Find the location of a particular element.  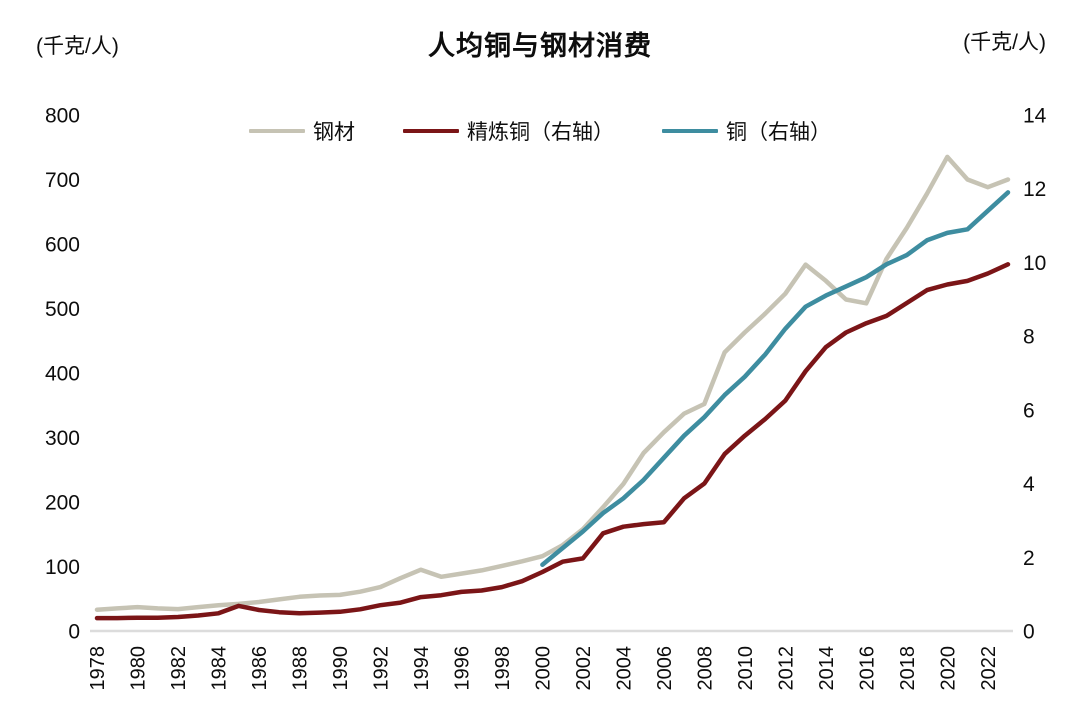

left-axis-tick-label: 200 is located at coordinates (62, 503).